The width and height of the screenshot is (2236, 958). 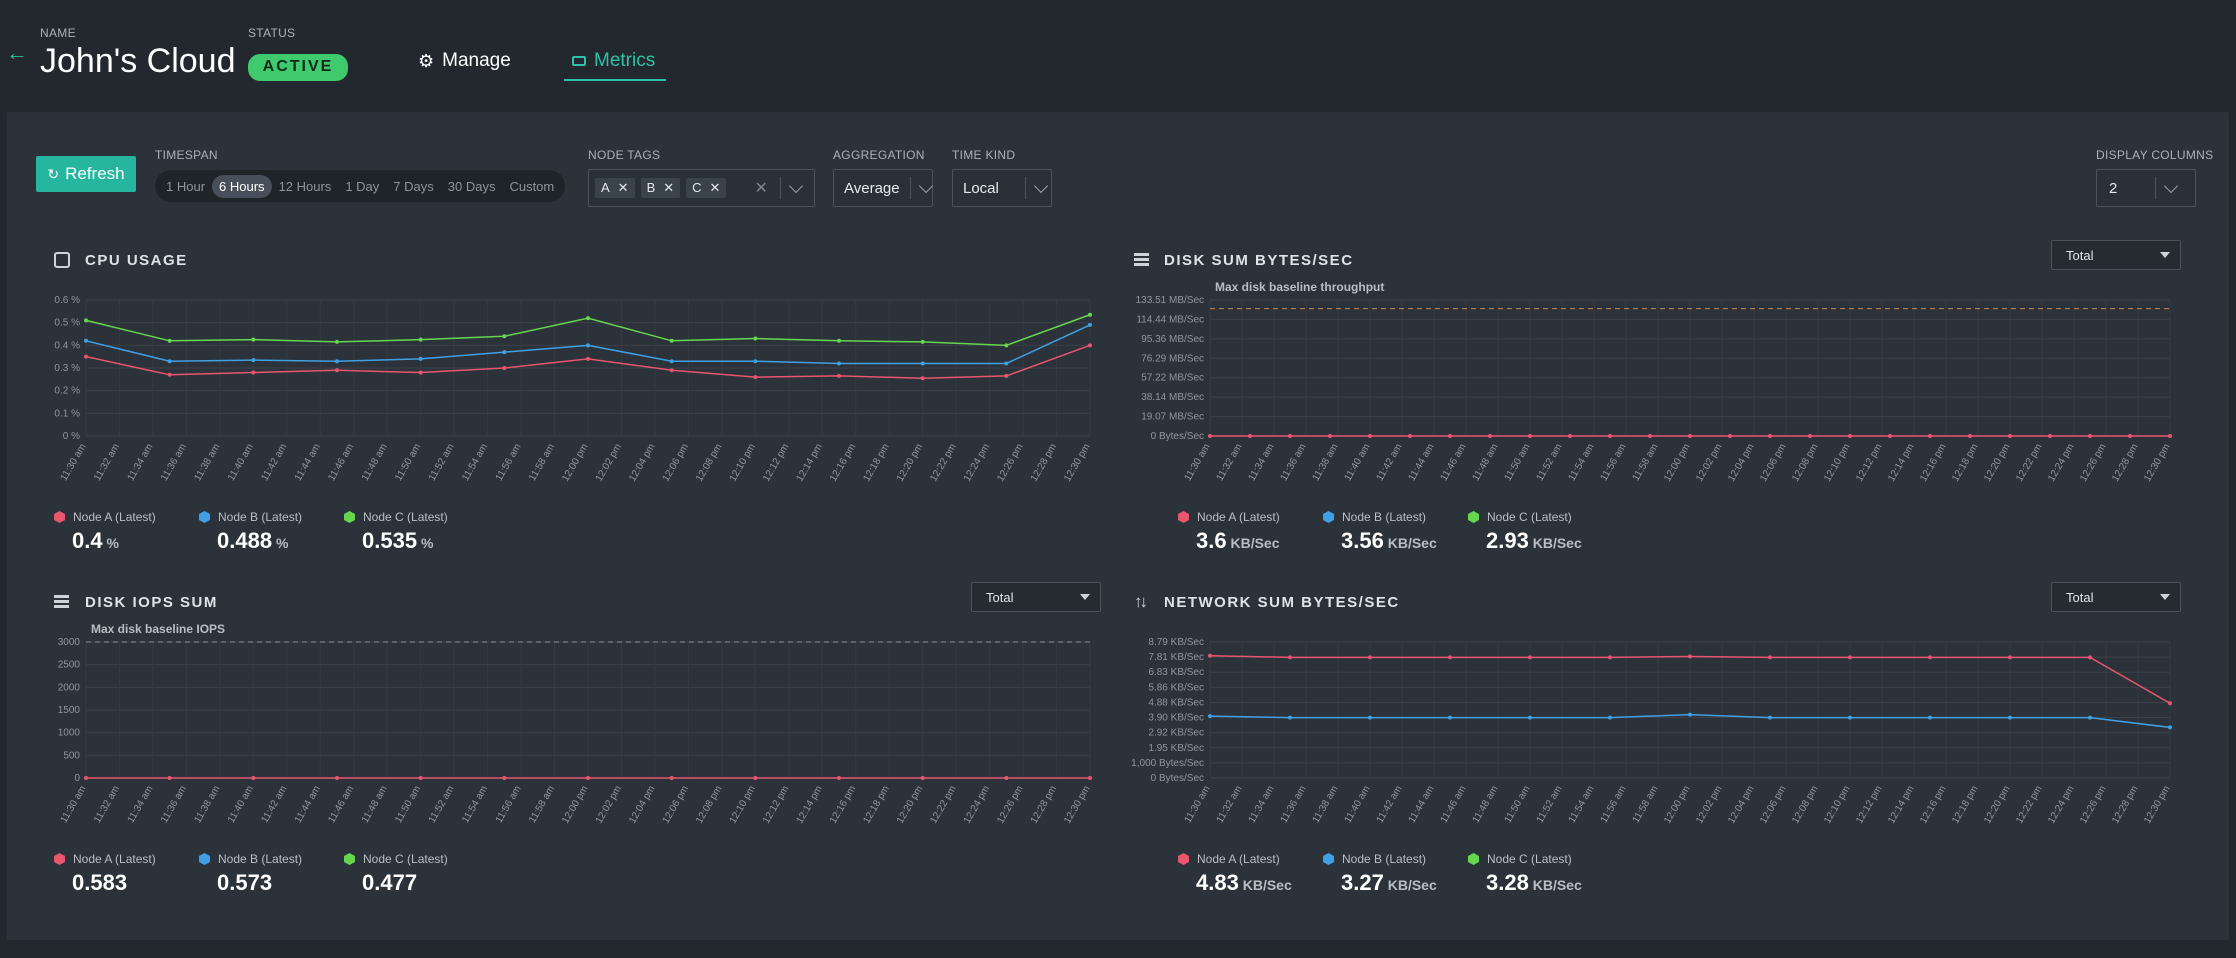 I want to click on y-tick-label: 7.81 KB/Sec, so click(x=1176, y=657).